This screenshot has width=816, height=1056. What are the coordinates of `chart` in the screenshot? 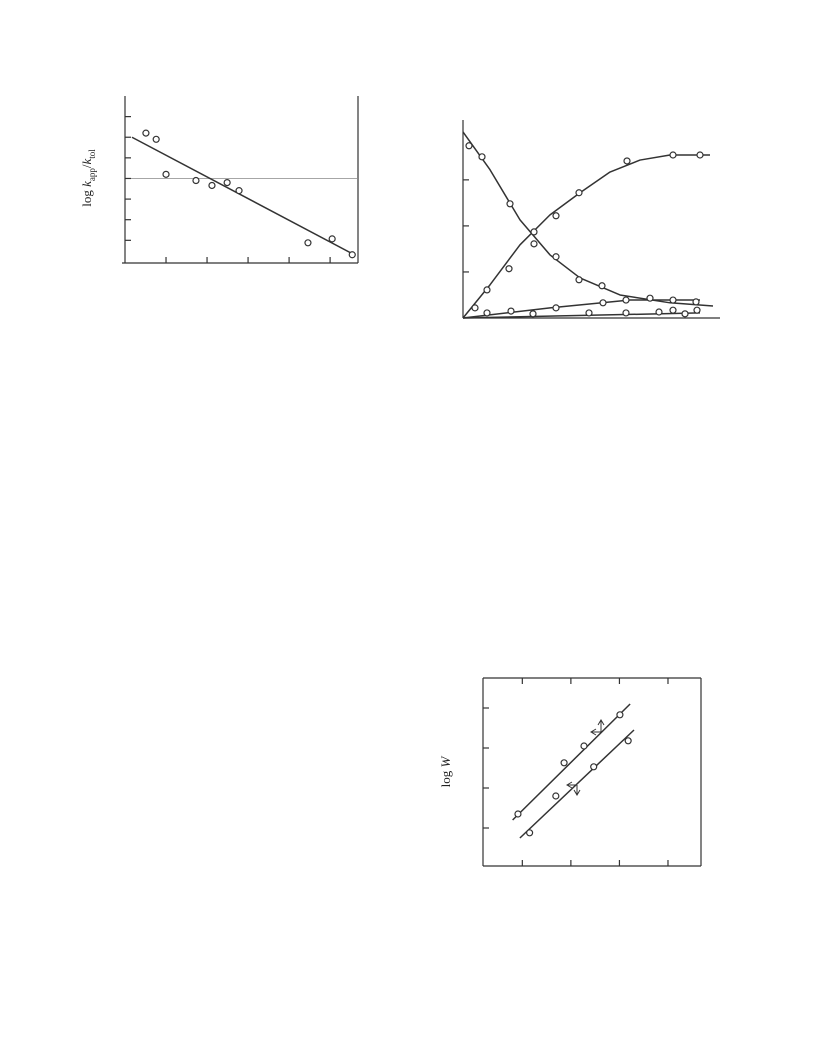 It's located at (591, 219).